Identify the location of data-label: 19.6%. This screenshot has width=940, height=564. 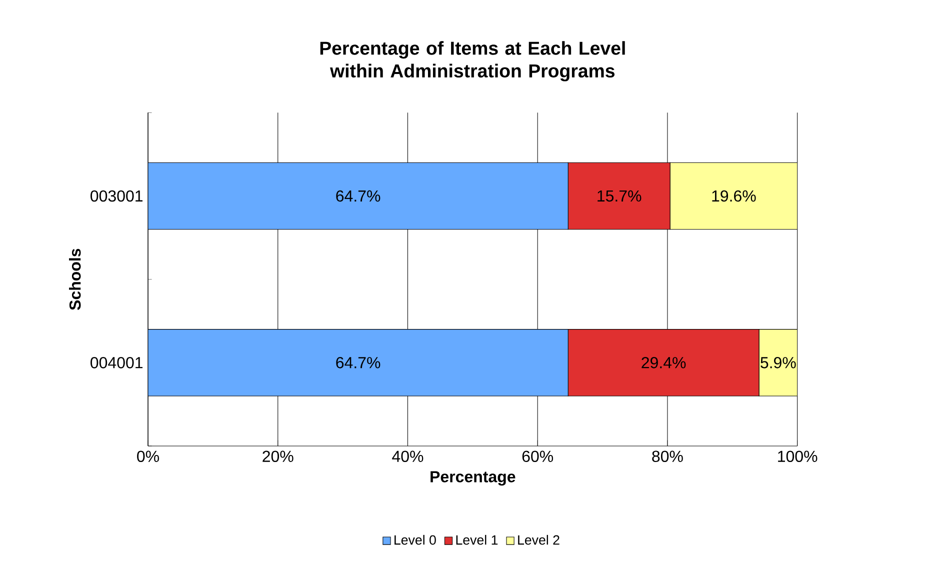
(734, 196).